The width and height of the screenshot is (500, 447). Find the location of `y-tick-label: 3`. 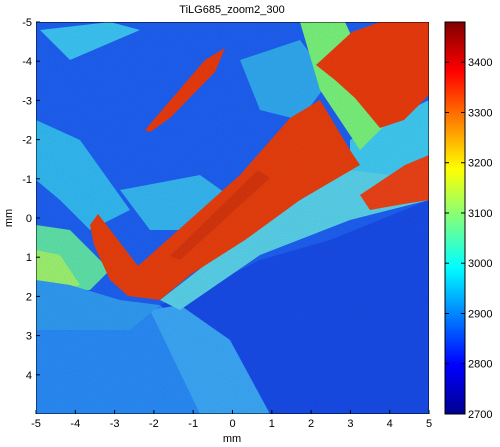

y-tick-label: 3 is located at coordinates (29, 337).